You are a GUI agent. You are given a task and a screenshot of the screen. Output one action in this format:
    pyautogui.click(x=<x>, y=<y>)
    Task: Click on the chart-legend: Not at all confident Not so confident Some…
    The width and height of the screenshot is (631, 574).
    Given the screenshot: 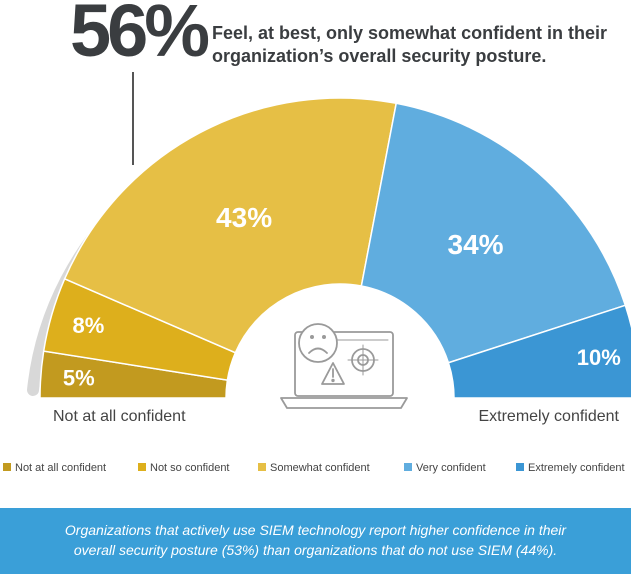 What is the action you would take?
    pyautogui.click(x=315, y=469)
    